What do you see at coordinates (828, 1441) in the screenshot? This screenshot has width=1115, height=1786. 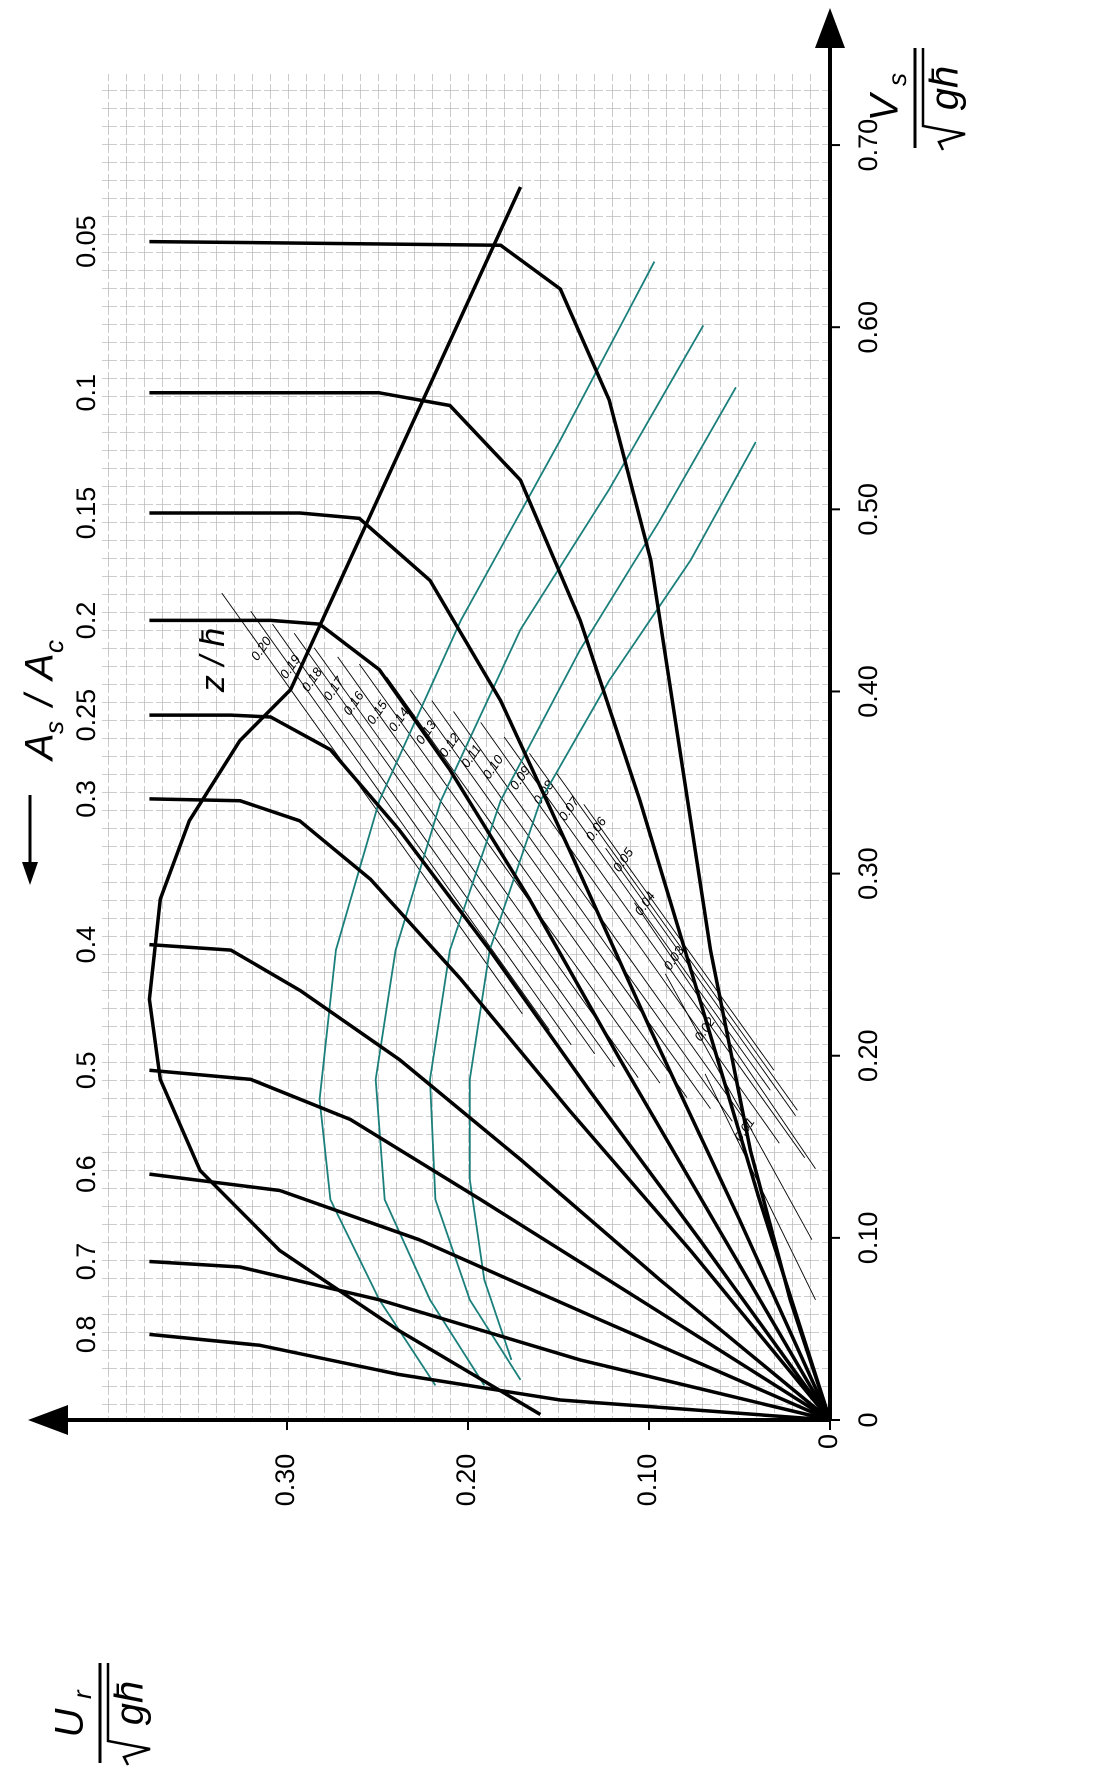 I see `y-tick-label: 0` at bounding box center [828, 1441].